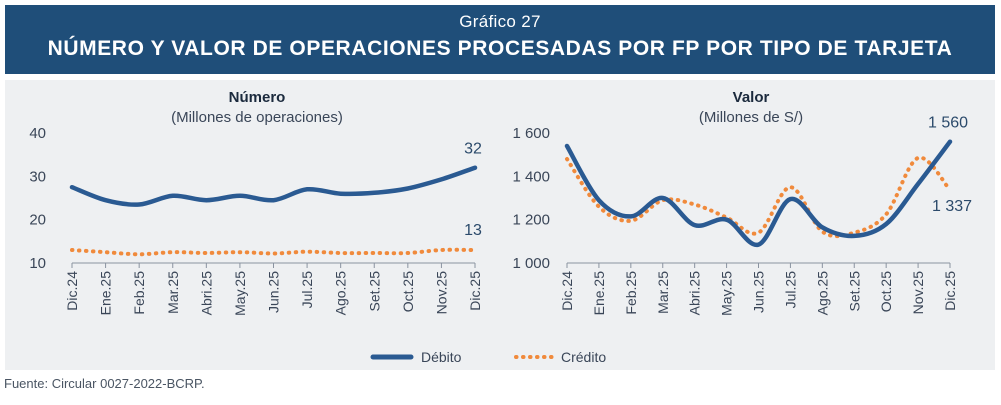 This screenshot has height=405, width=1001. What do you see at coordinates (473, 230) in the screenshot?
I see `chart-numero-credito-end-label: 13` at bounding box center [473, 230].